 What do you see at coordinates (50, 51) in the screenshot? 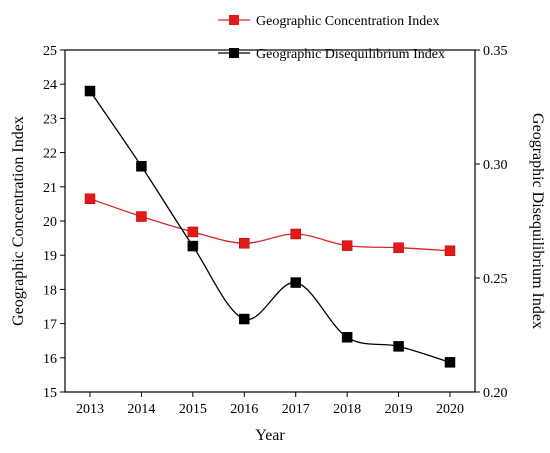
I see `left-tick-label: 25` at bounding box center [50, 51].